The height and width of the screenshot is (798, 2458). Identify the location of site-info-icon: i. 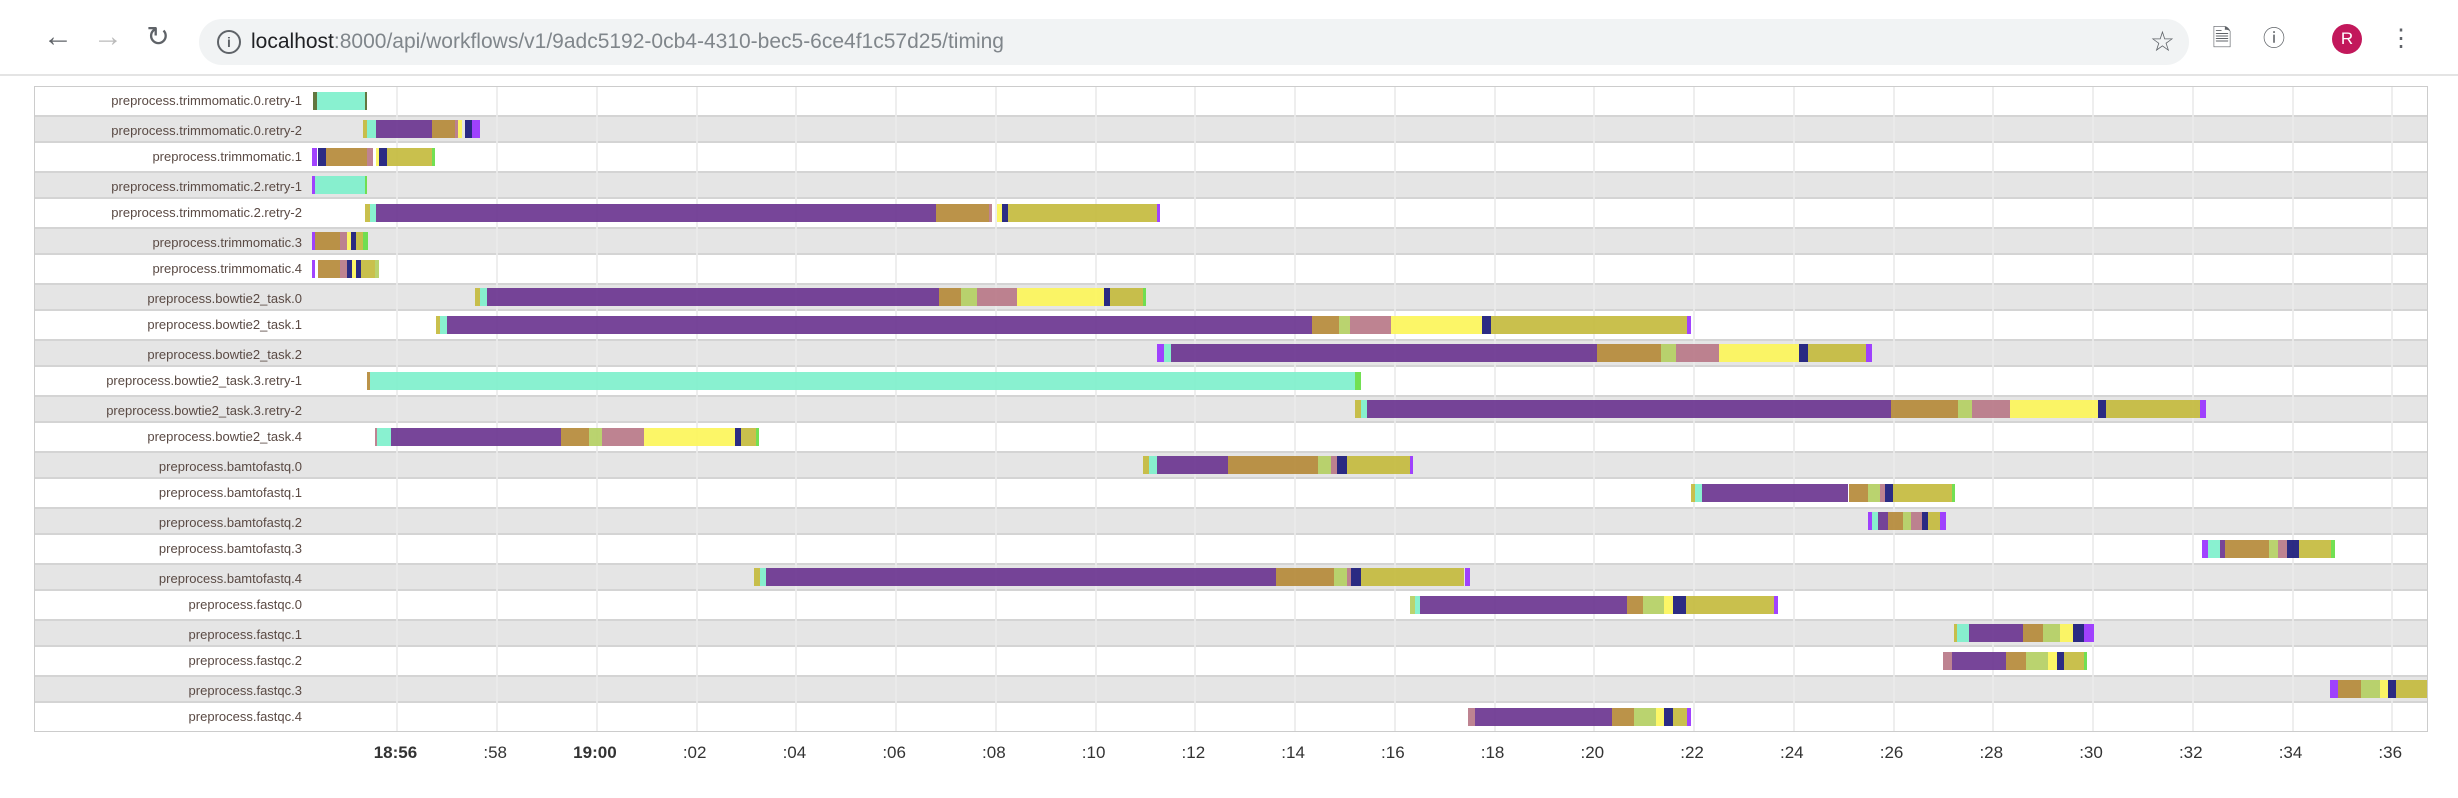
(229, 42).